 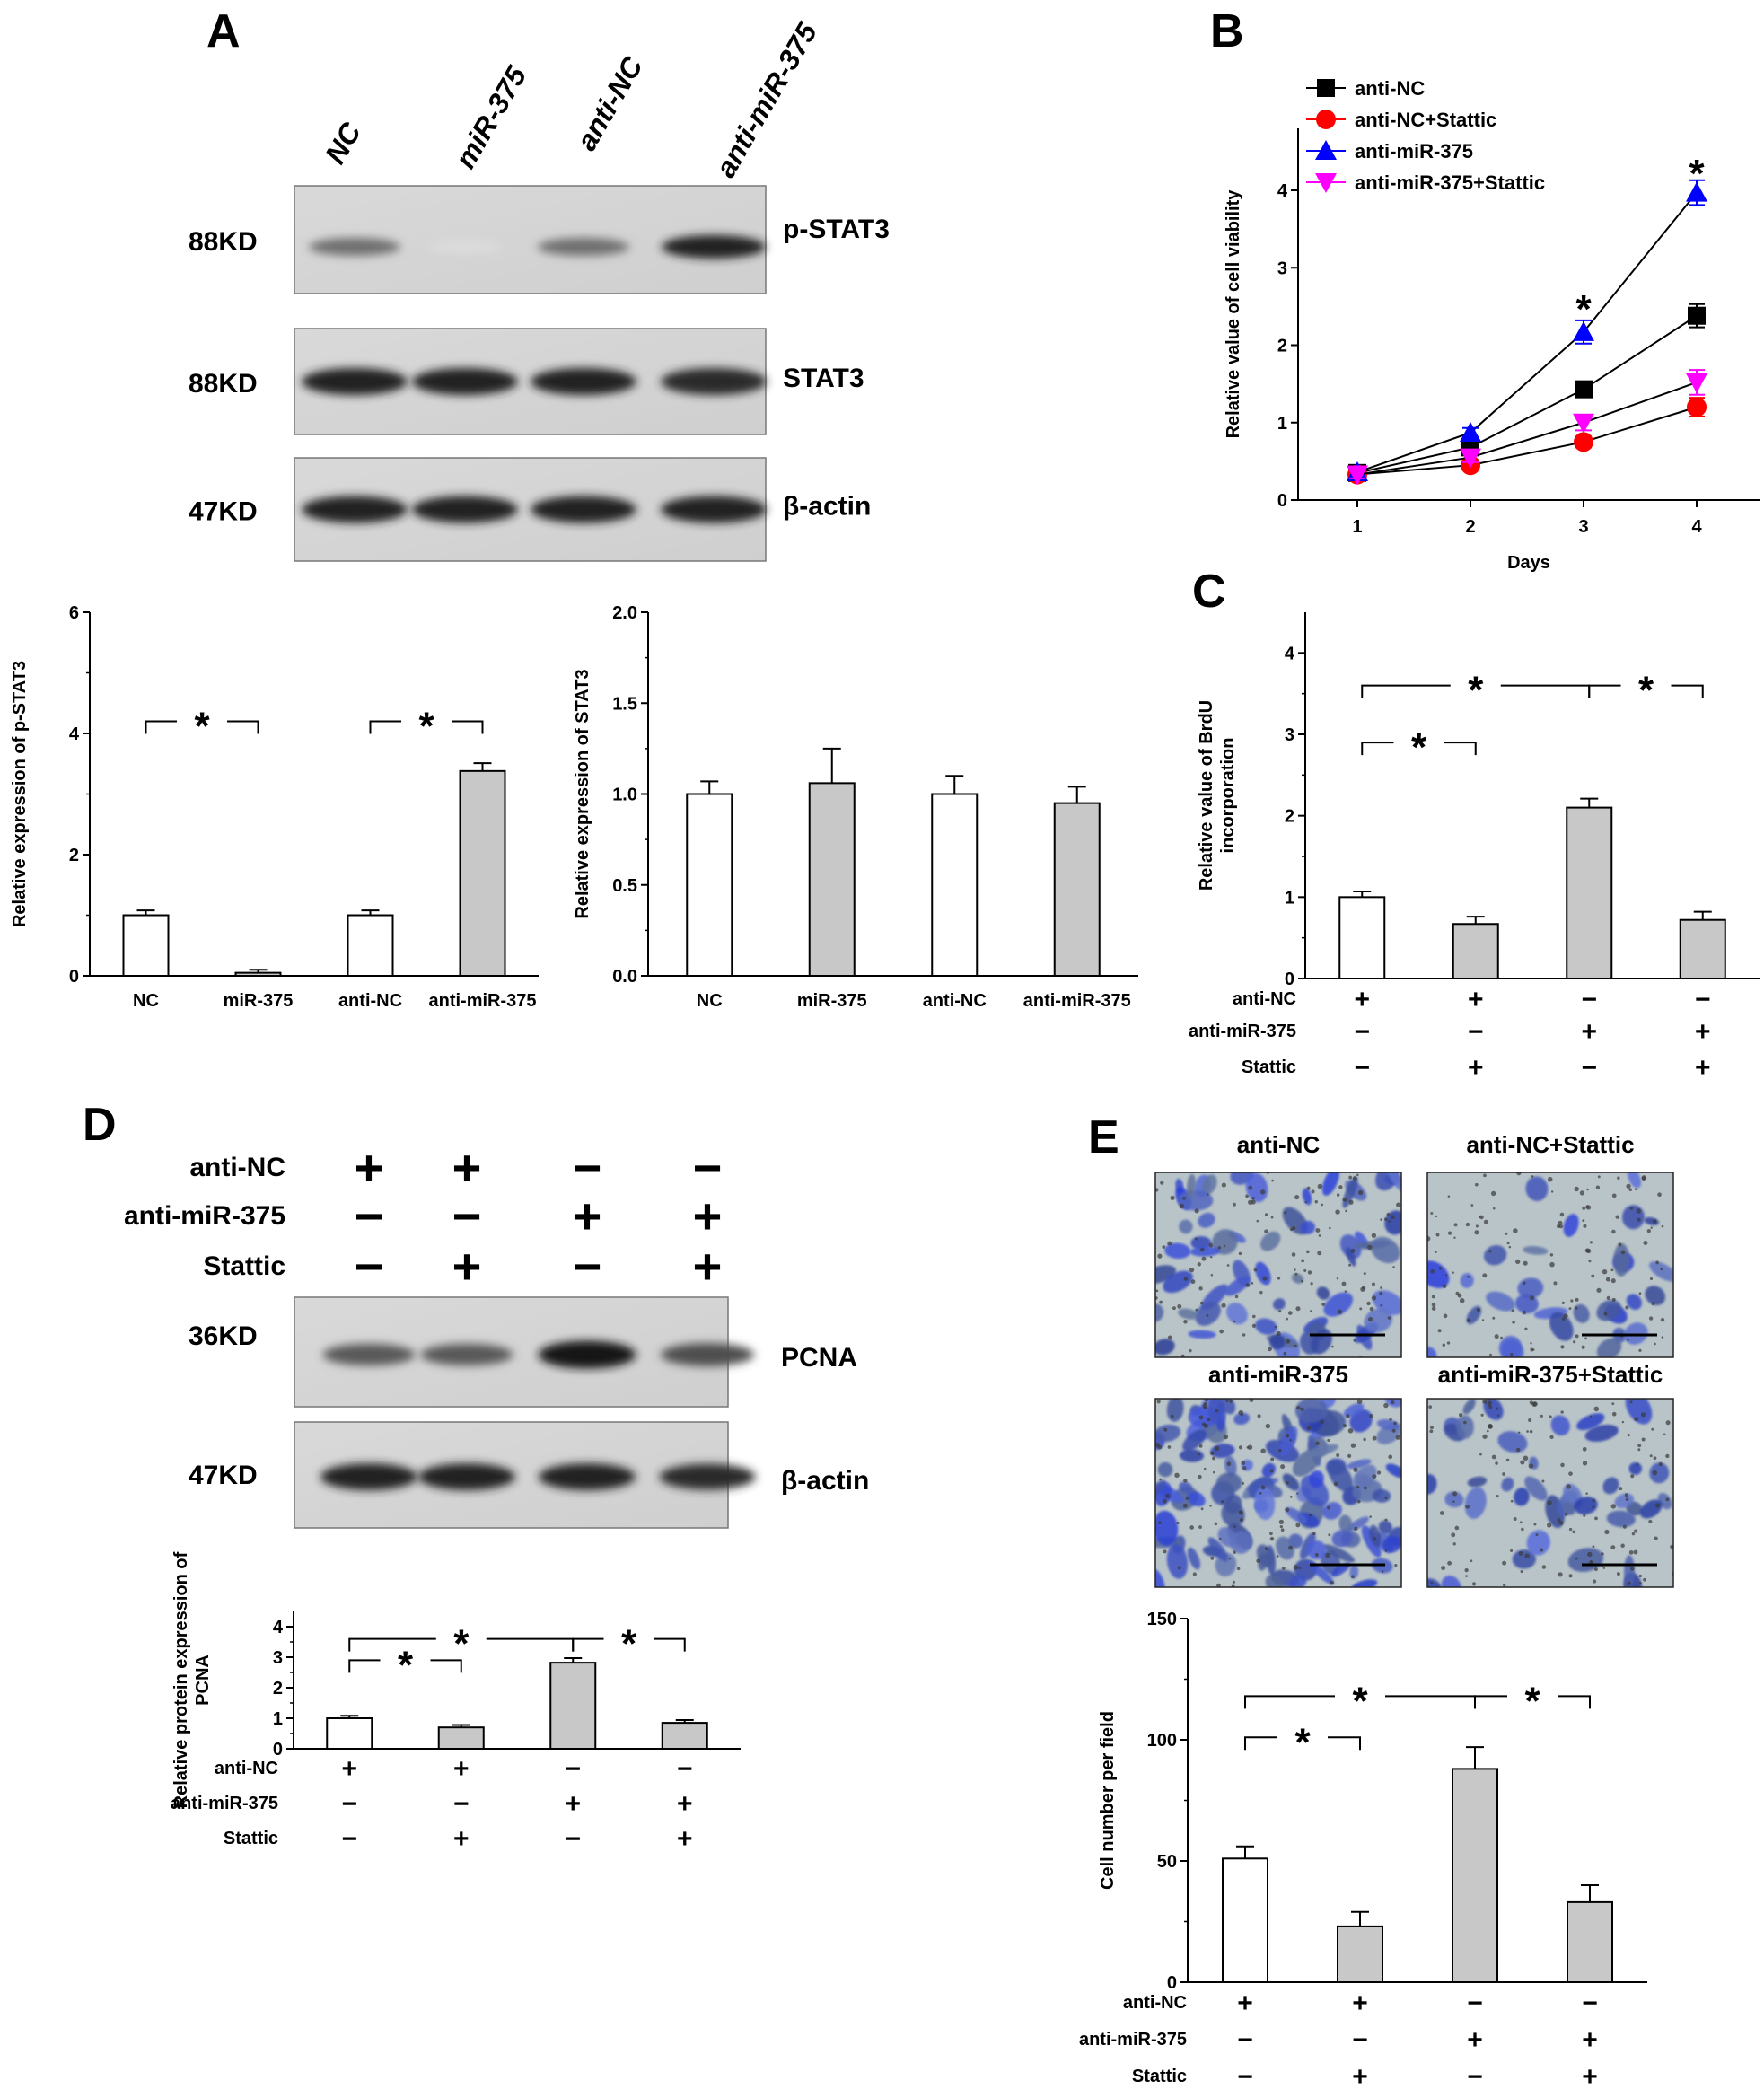 What do you see at coordinates (1326, 88) in the screenshot?
I see `legend-marker` at bounding box center [1326, 88].